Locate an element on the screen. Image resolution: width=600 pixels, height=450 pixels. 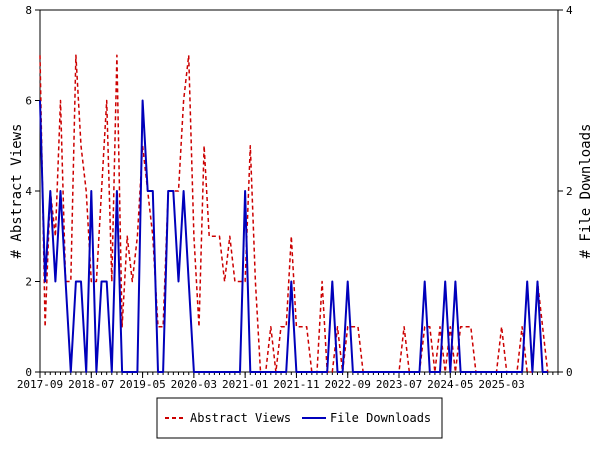
right-tick-label: 4 is located at coordinates (569, 10).